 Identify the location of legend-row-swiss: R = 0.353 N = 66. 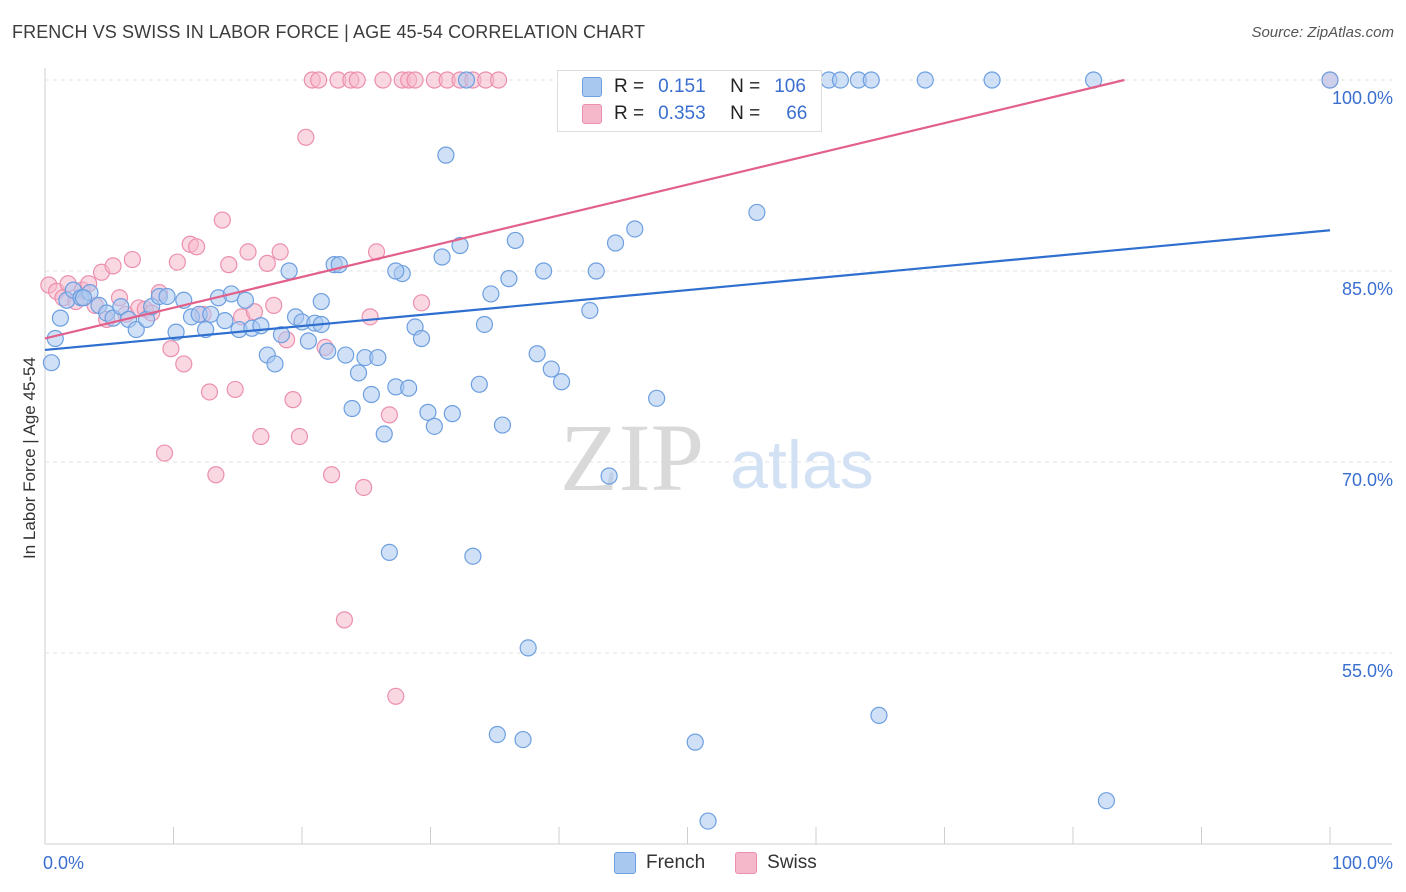
(694, 114).